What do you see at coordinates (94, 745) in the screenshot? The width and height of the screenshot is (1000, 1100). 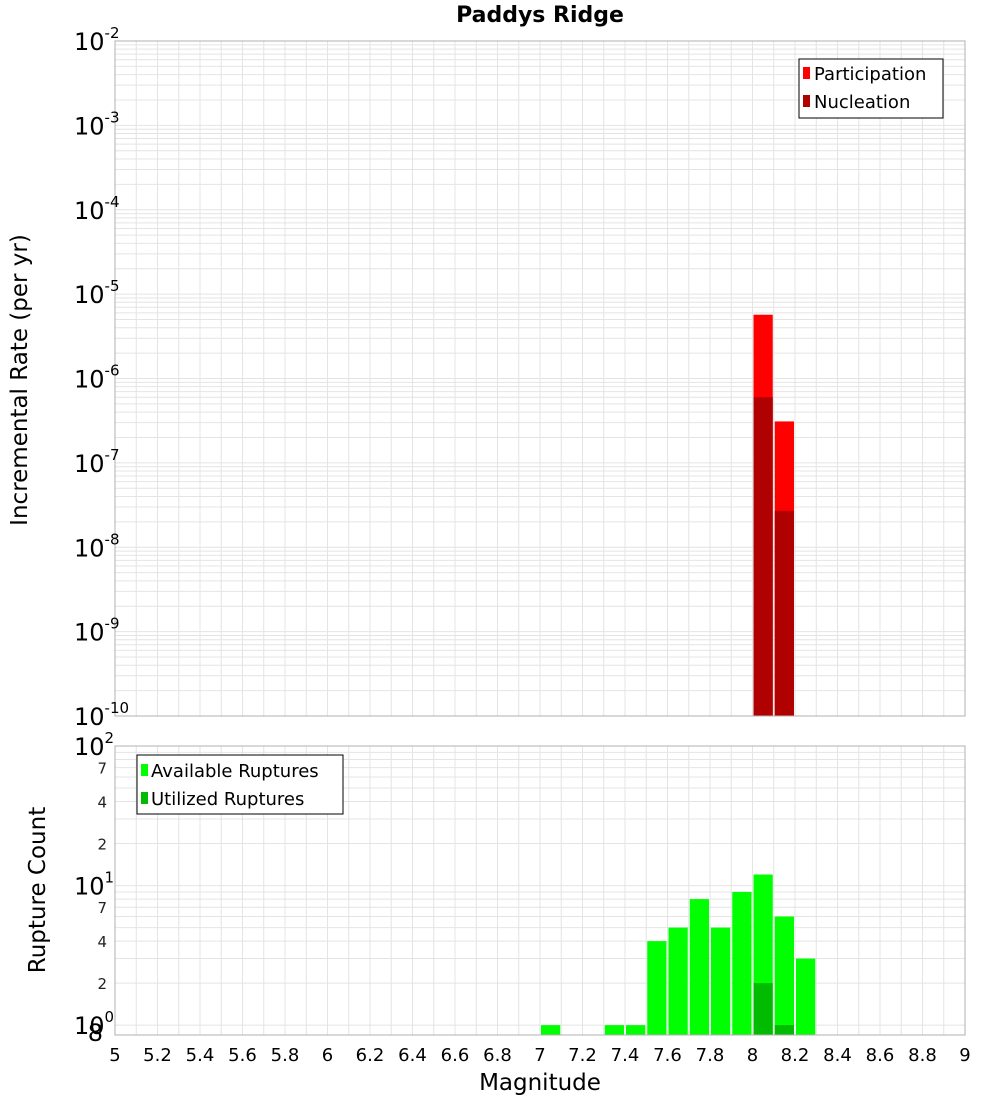 I see `count-y-tick-label: 10²` at bounding box center [94, 745].